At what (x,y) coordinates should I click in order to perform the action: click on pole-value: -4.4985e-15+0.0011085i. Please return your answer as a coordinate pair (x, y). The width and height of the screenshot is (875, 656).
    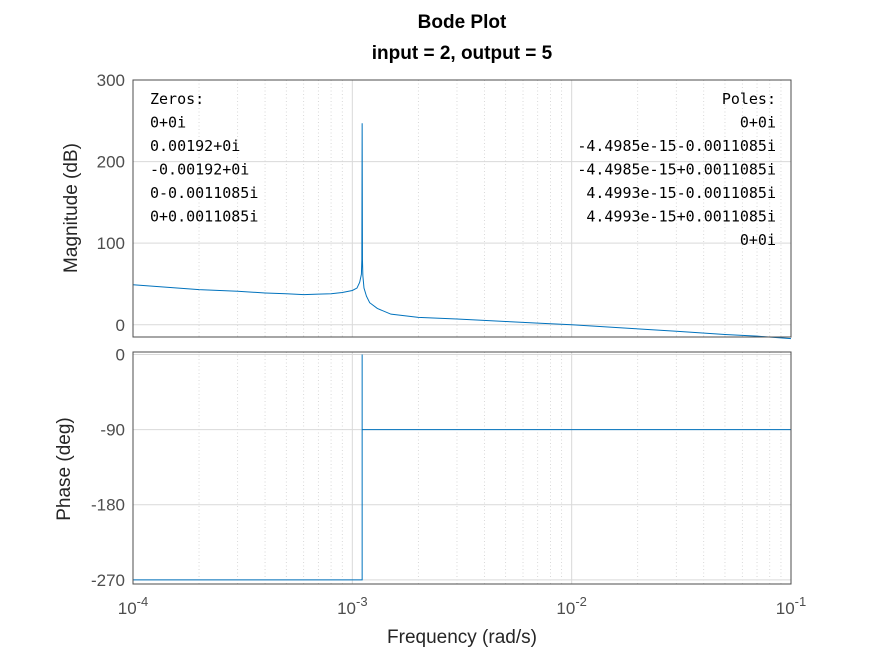
    Looking at the image, I should click on (676, 170).